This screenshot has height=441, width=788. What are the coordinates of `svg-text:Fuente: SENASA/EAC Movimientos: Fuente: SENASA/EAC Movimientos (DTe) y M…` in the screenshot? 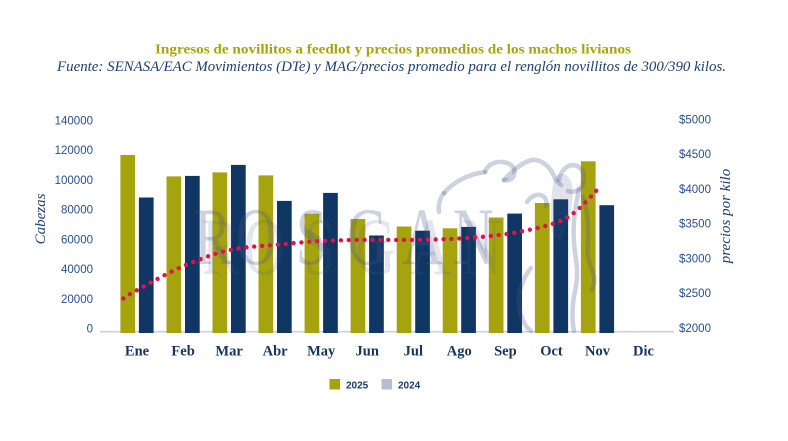 It's located at (391, 67).